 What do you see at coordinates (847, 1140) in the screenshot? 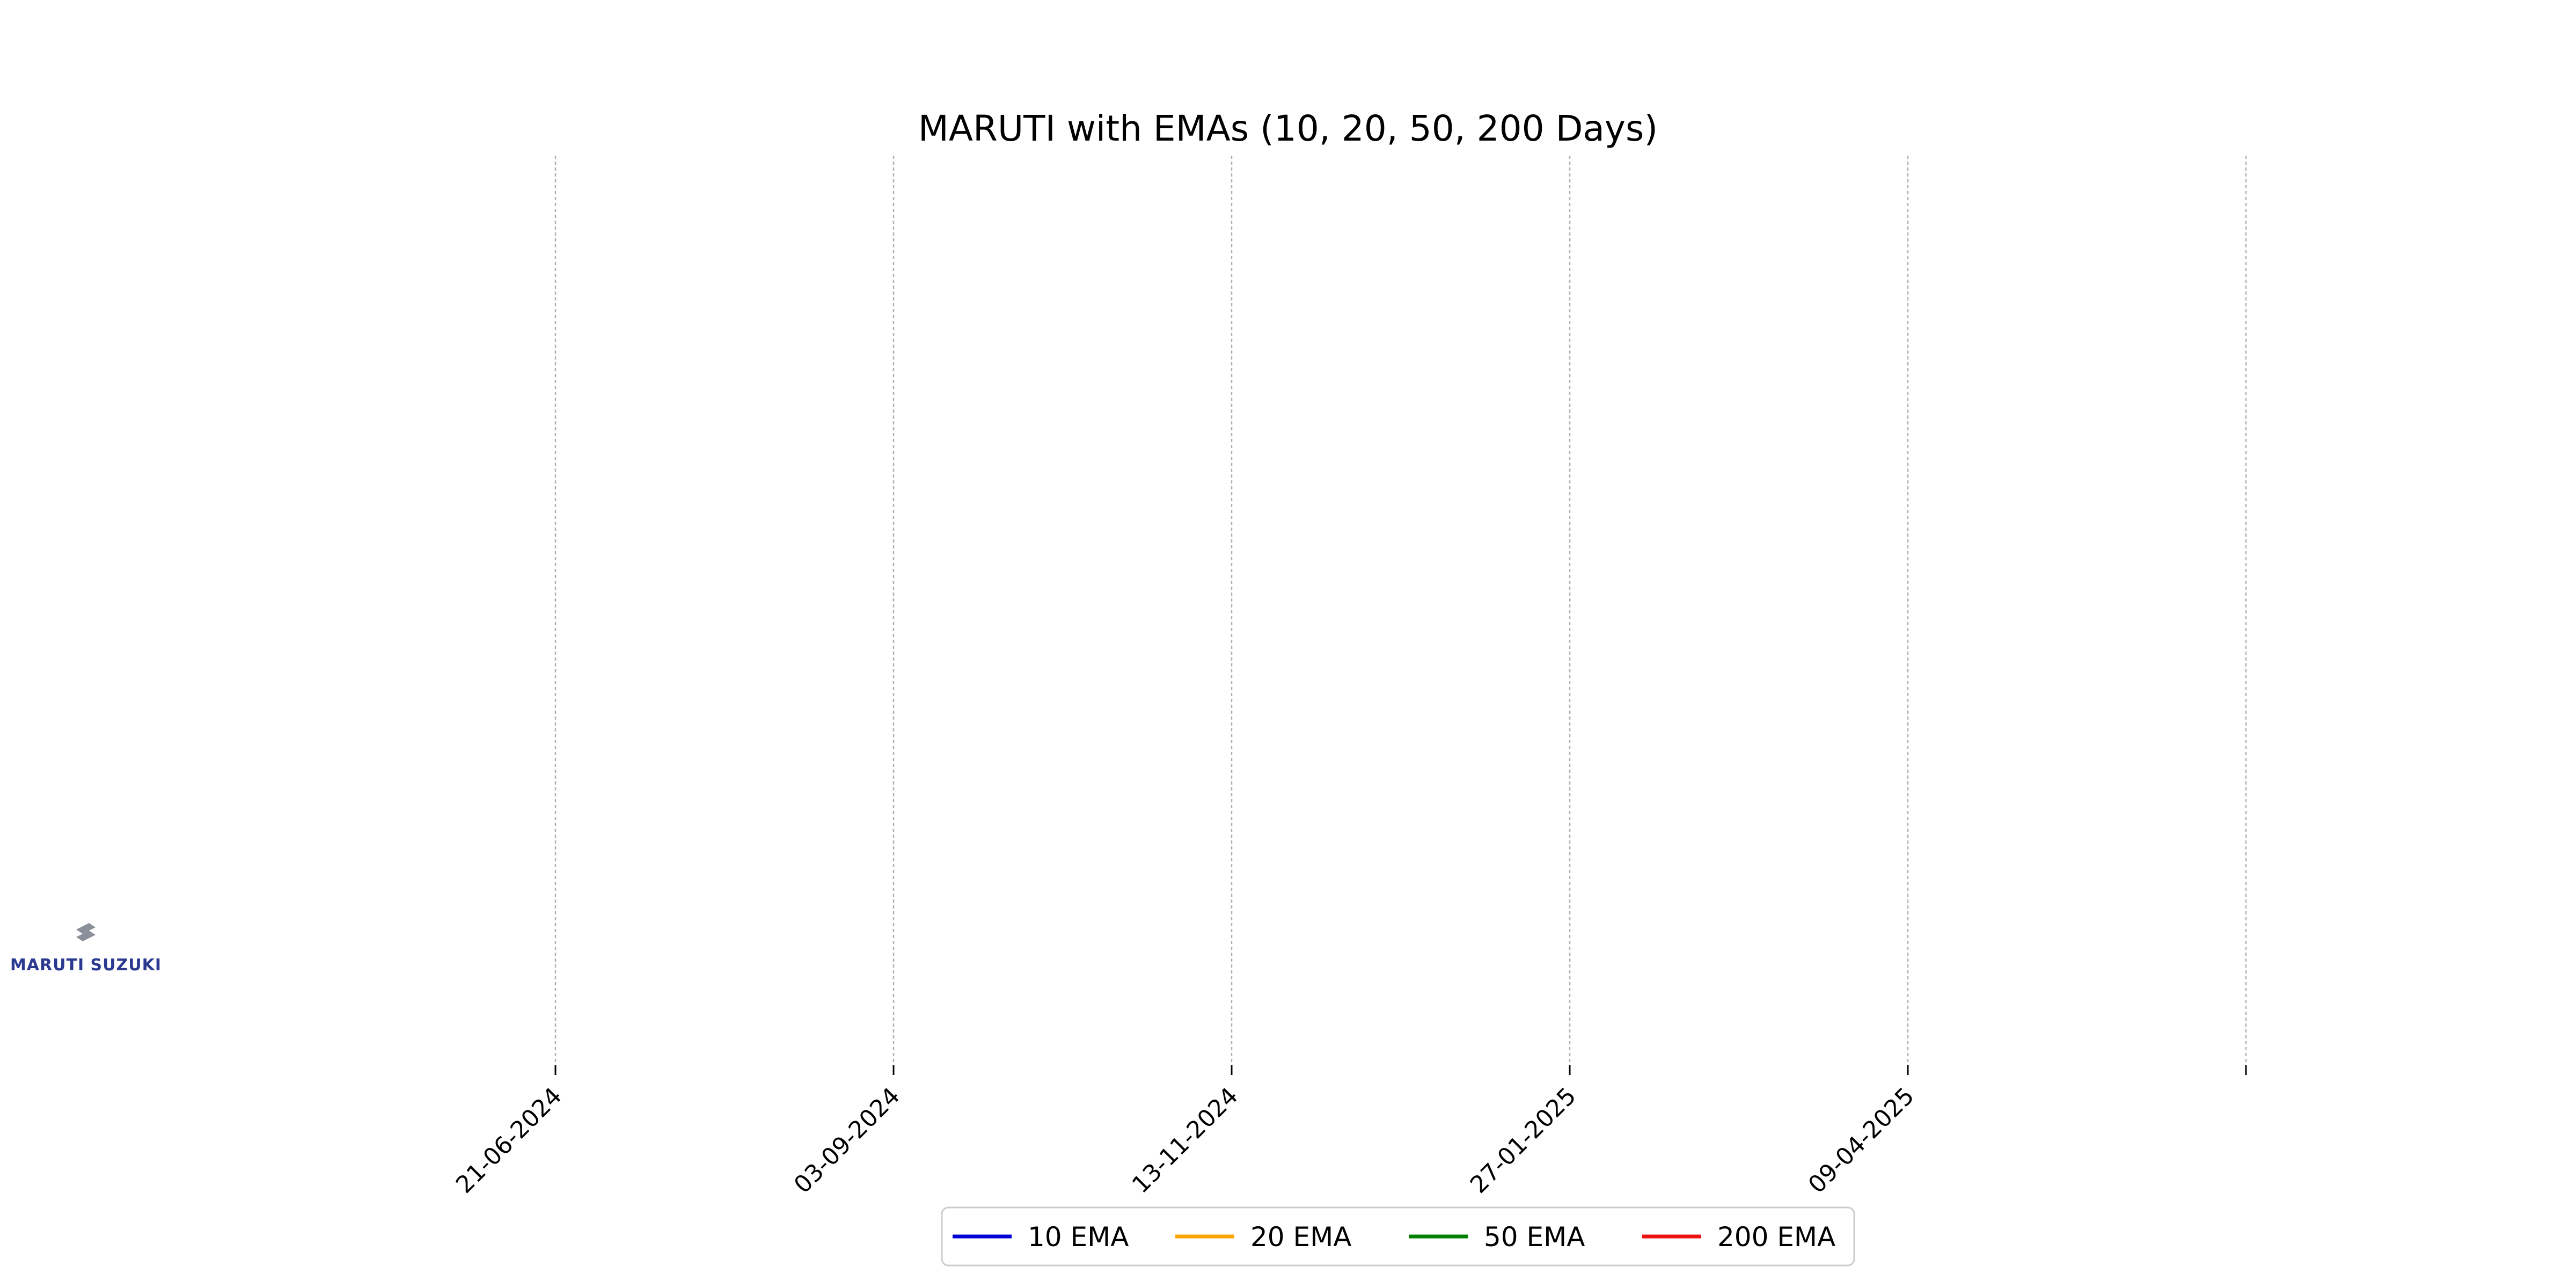
I see `x-tick-label: 03-09-2024` at bounding box center [847, 1140].